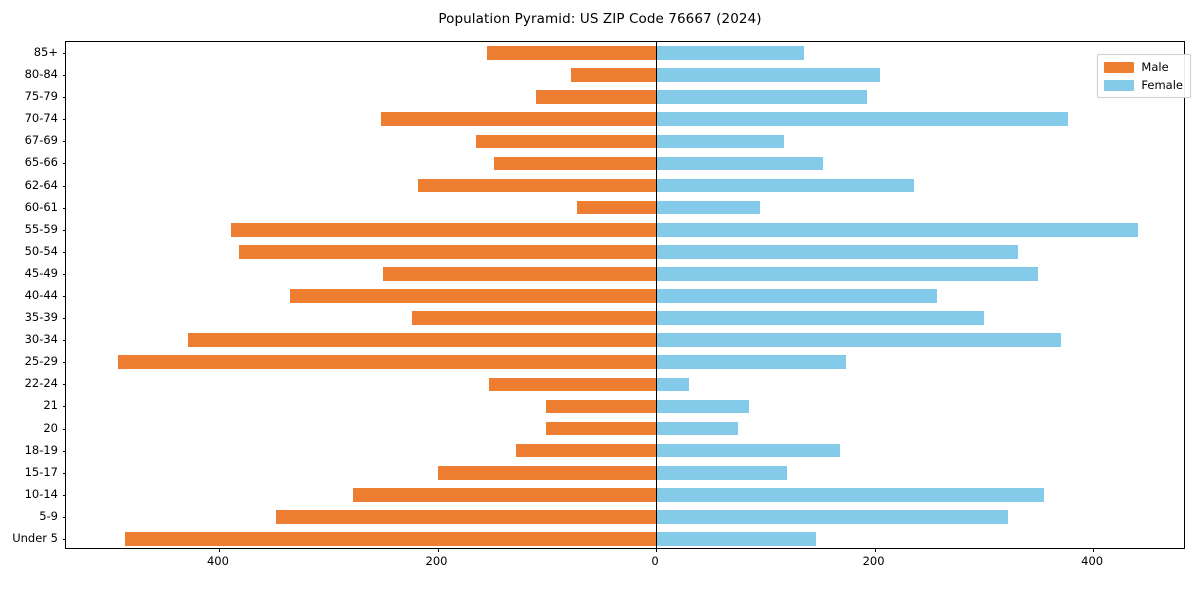  What do you see at coordinates (657, 295) in the screenshot?
I see `zero-axis-line` at bounding box center [657, 295].